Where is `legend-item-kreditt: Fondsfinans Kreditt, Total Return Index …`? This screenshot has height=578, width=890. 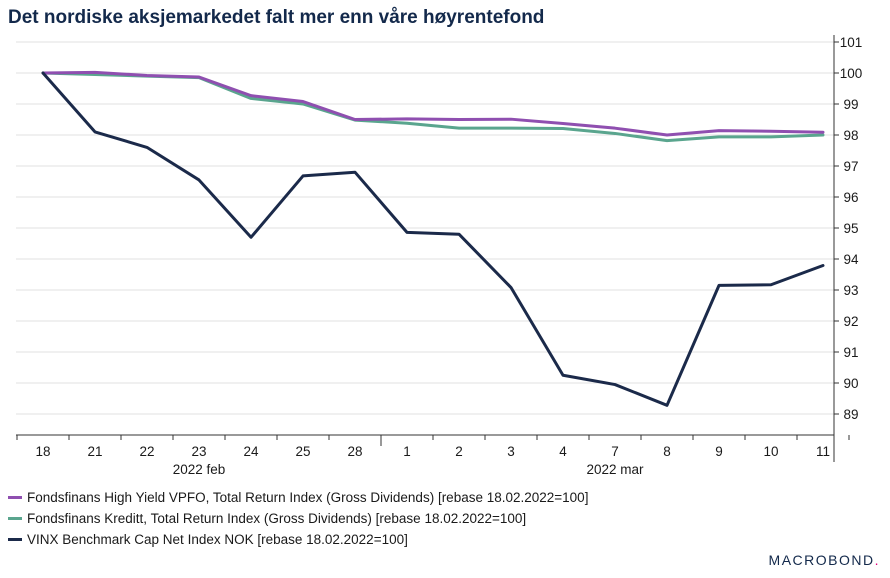 legend-item-kreditt: Fondsfinans Kreditt, Total Return Index … is located at coordinates (298, 518).